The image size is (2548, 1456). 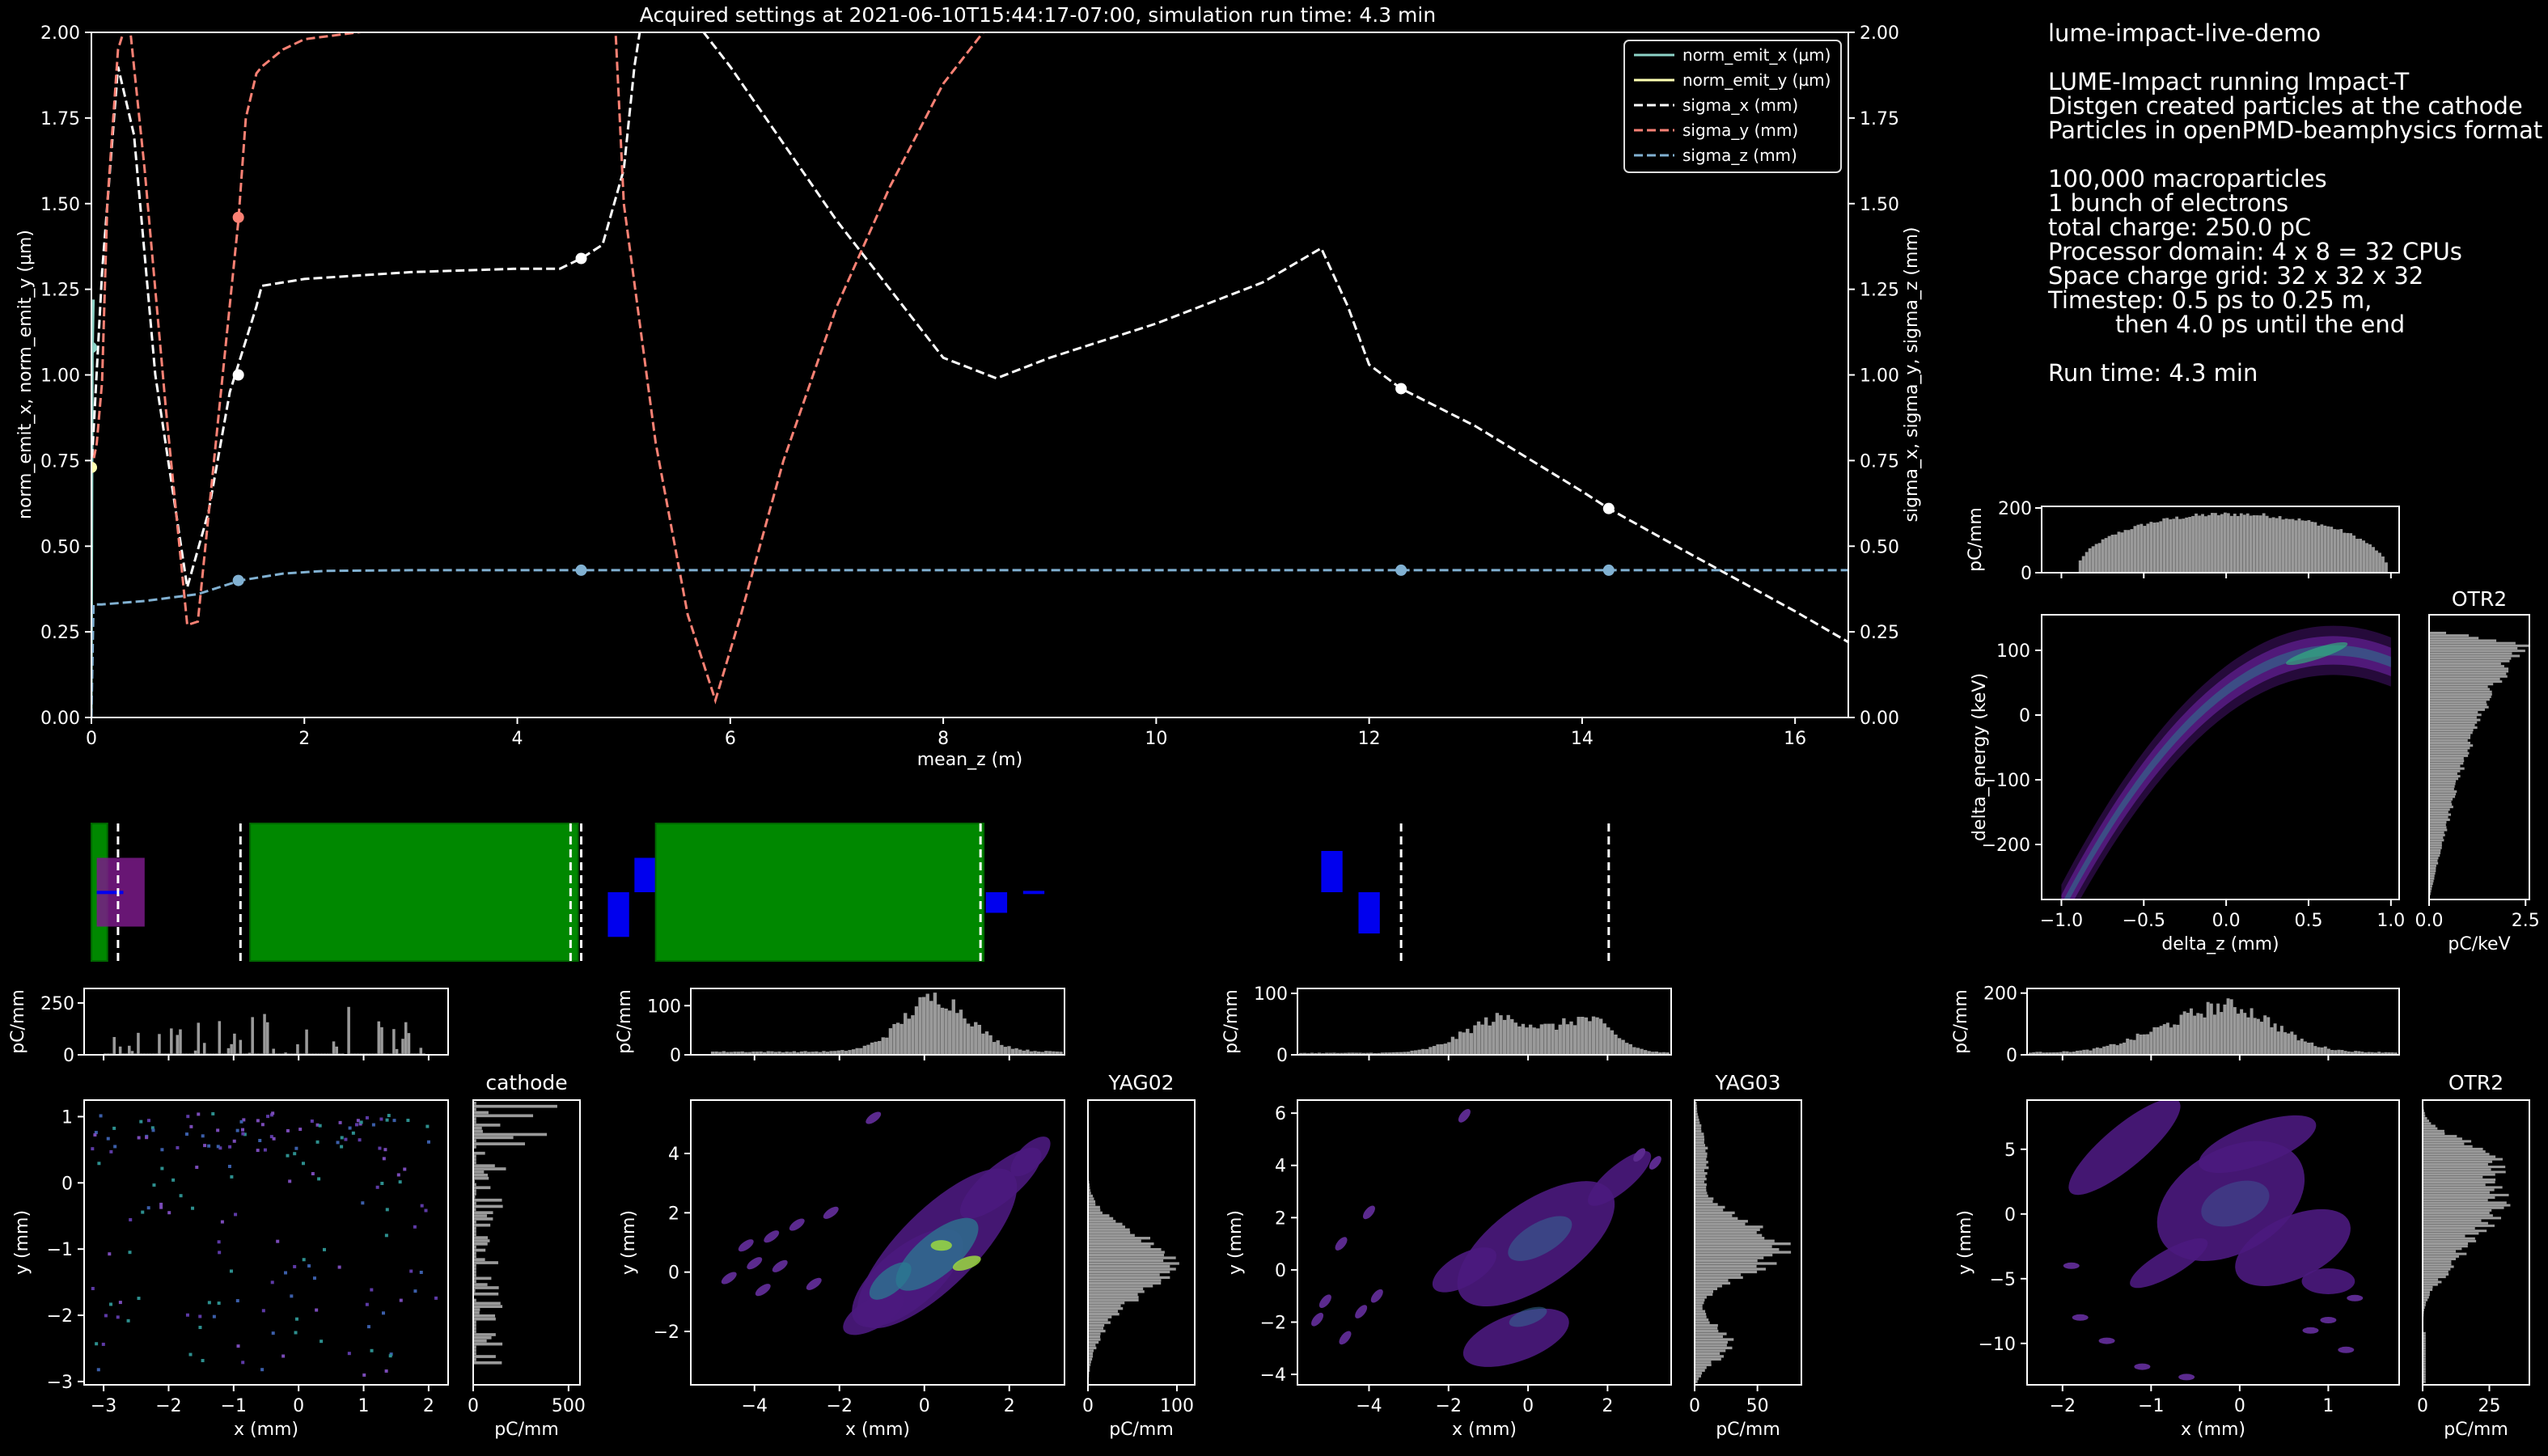 What do you see at coordinates (1582, 739) in the screenshot?
I see `main-xtick-label: 14` at bounding box center [1582, 739].